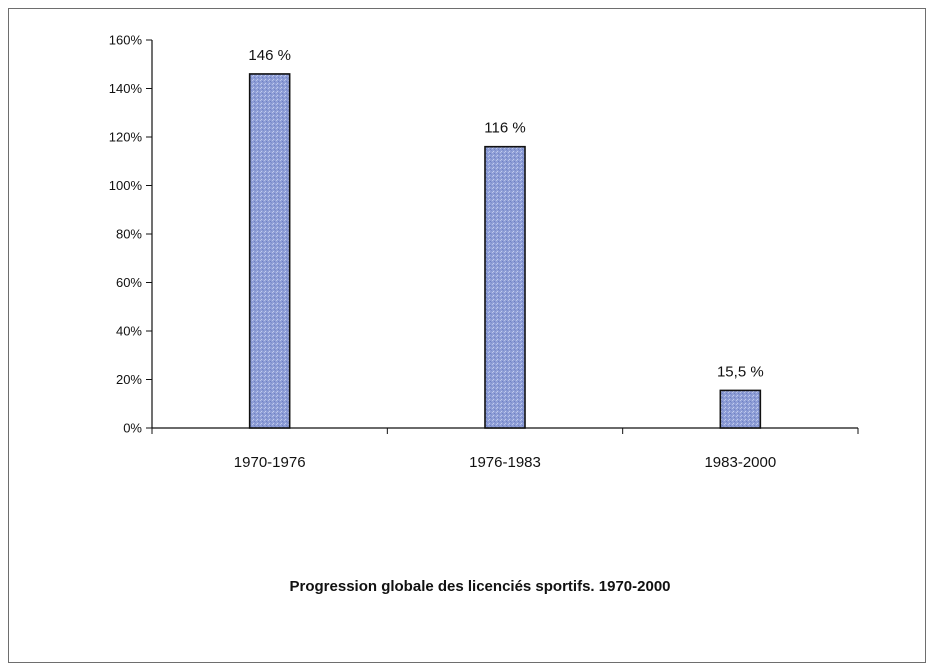 The height and width of the screenshot is (671, 935). Describe the element at coordinates (132, 428) in the screenshot. I see `y-tick-label: 0%` at that location.